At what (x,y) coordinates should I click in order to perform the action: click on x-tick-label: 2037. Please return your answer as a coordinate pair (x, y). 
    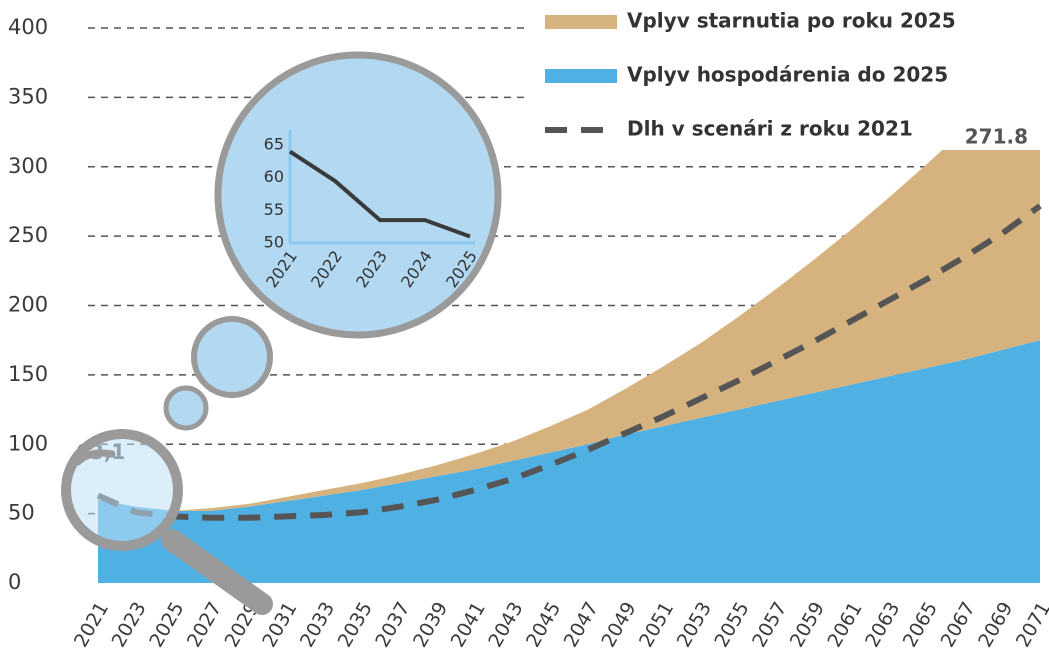
    Looking at the image, I should click on (392, 624).